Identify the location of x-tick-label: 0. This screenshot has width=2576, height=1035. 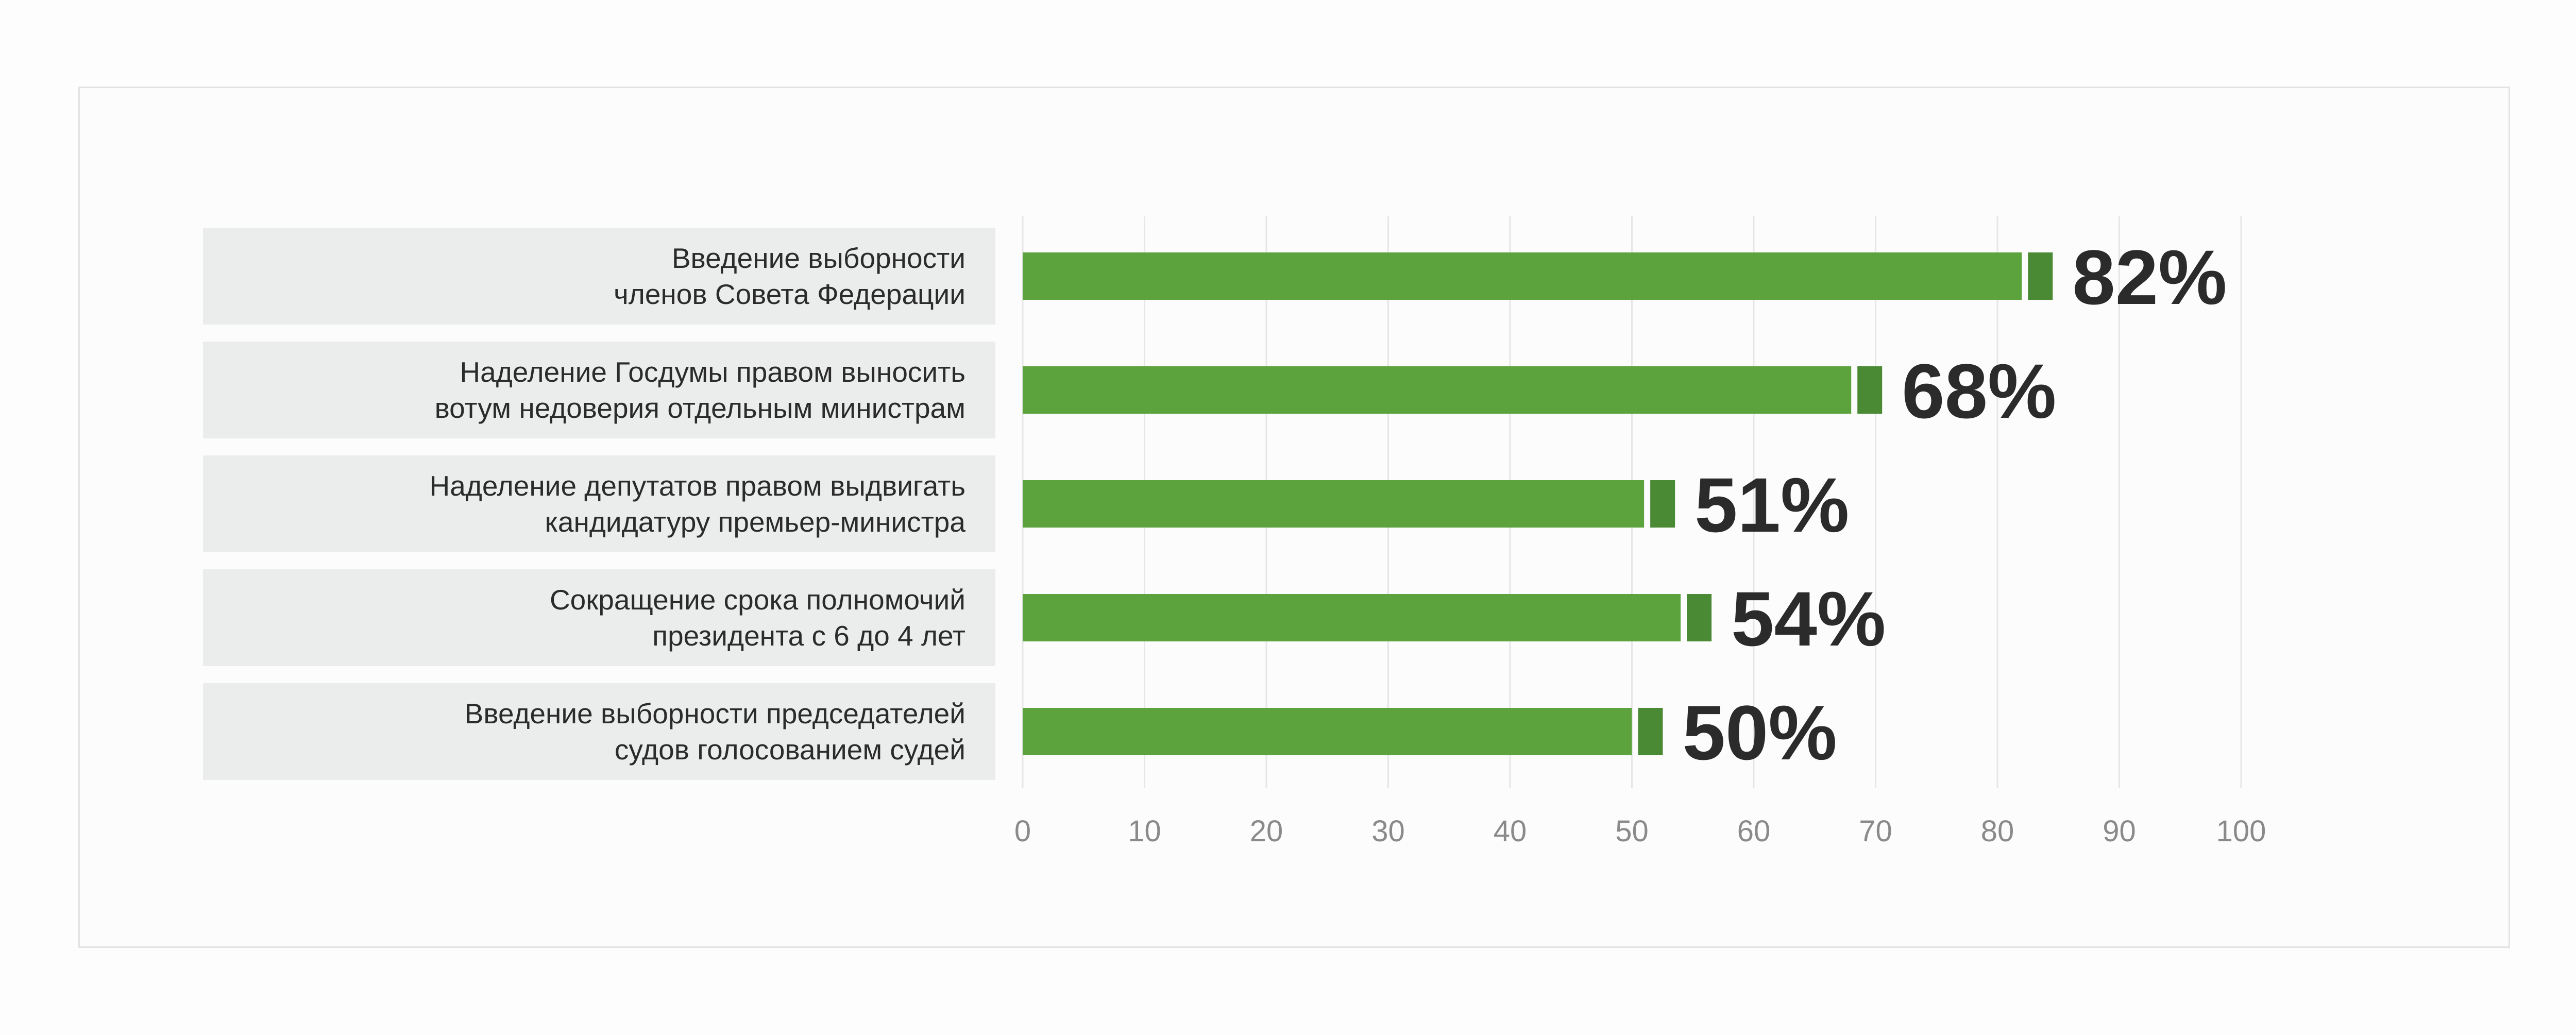
(1022, 831).